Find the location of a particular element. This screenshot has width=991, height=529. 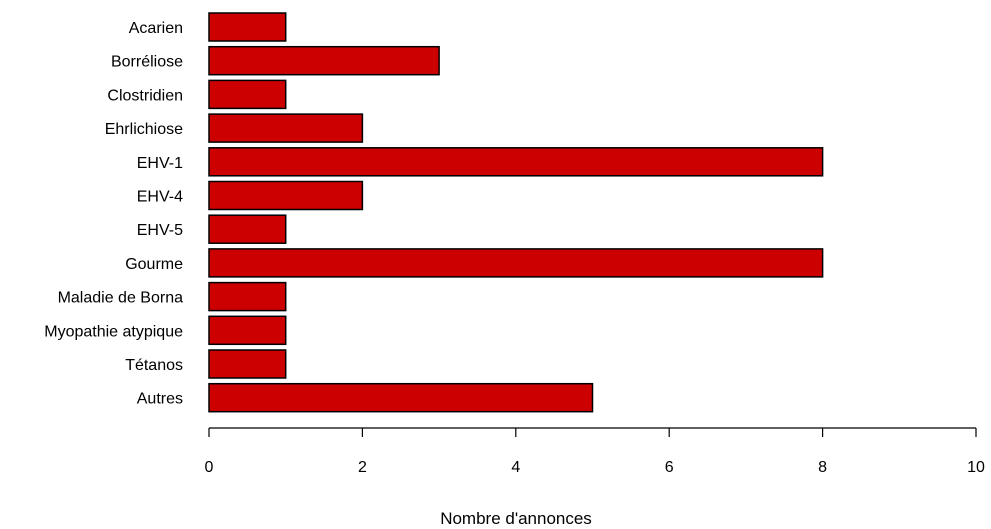

x-tick-label: 8 is located at coordinates (822, 467).